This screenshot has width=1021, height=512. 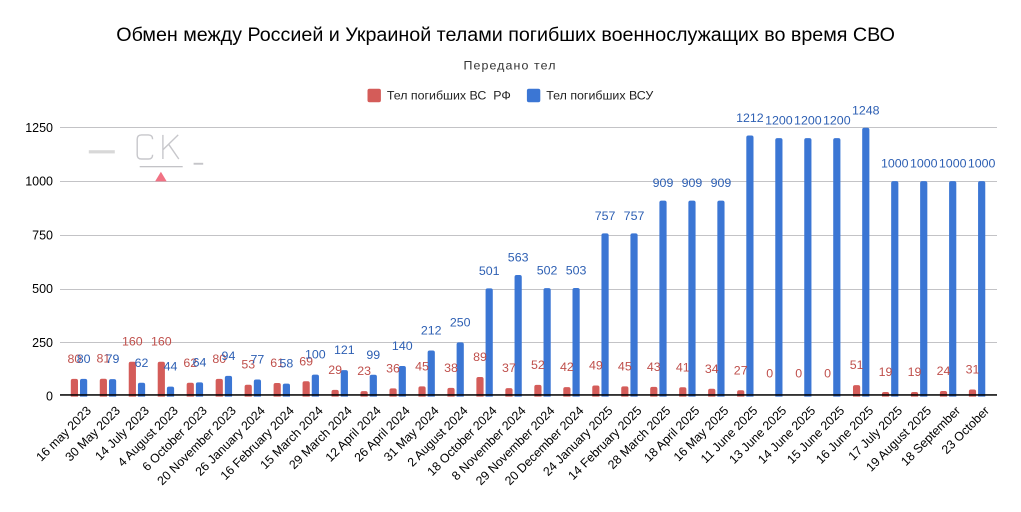 I want to click on svg-text: 41, so click(x=683, y=367).